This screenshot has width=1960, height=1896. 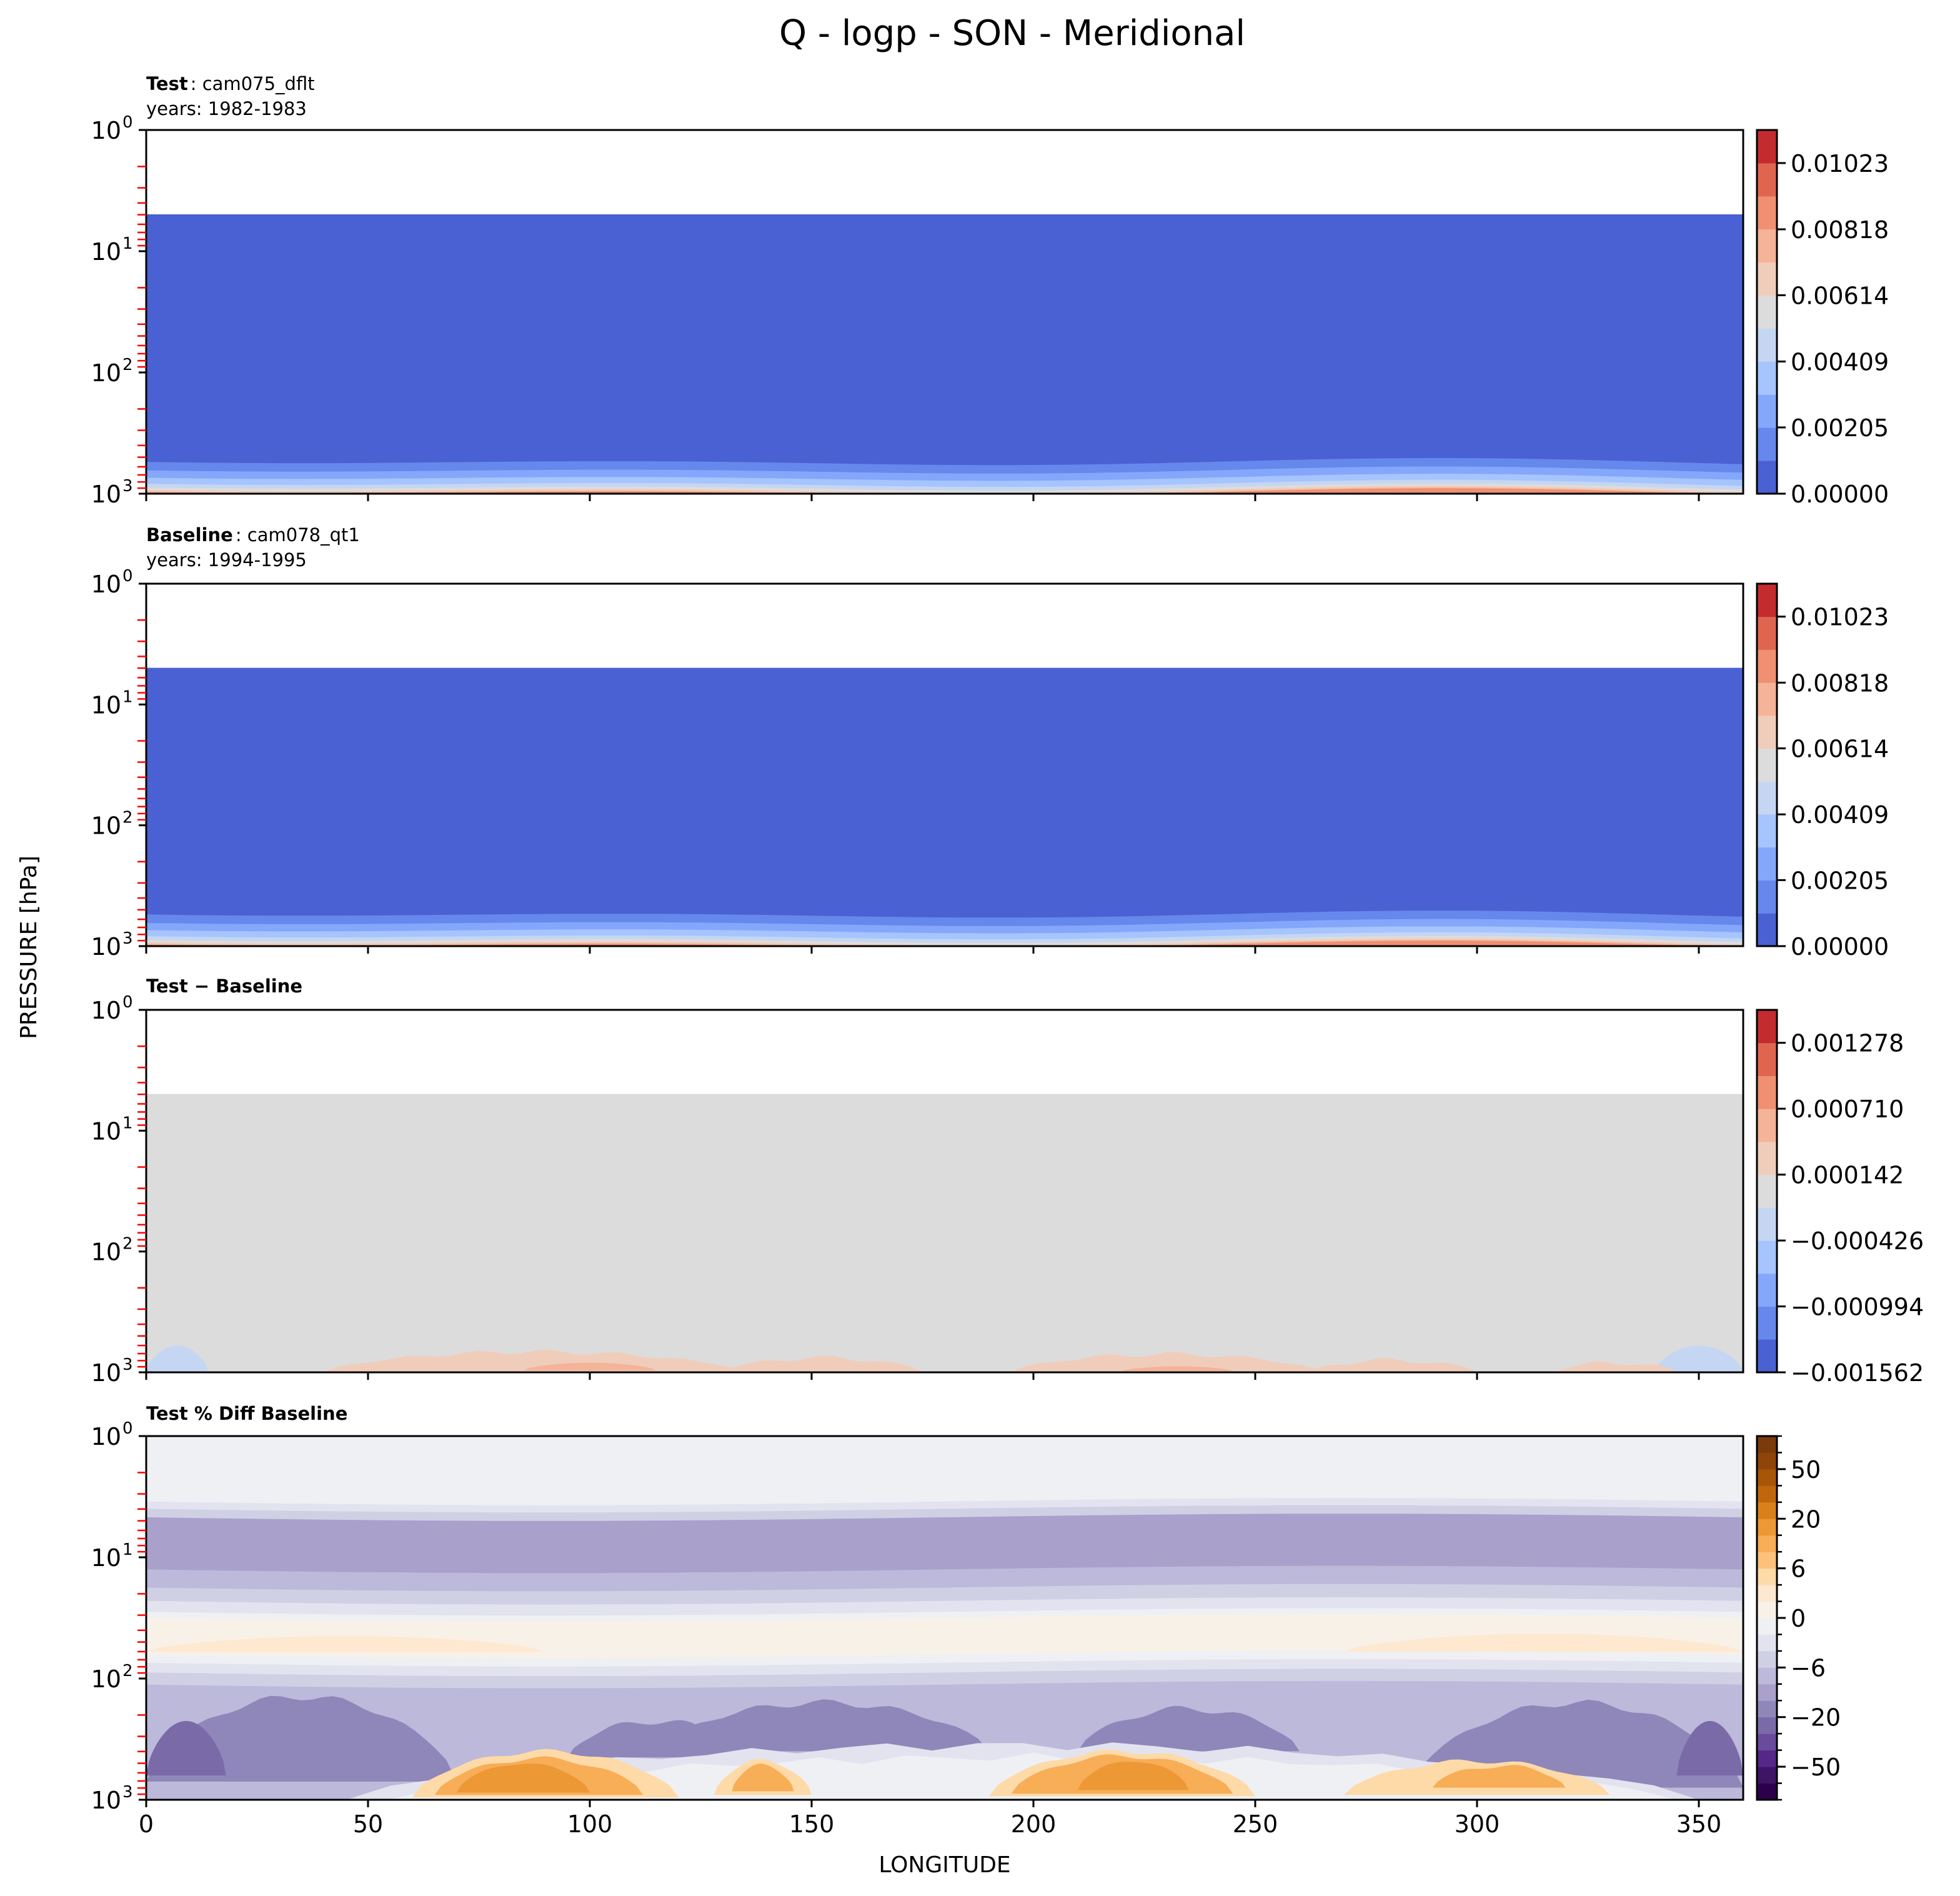 What do you see at coordinates (1847, 1043) in the screenshot?
I see `colorbar-tick-label: 0.001278` at bounding box center [1847, 1043].